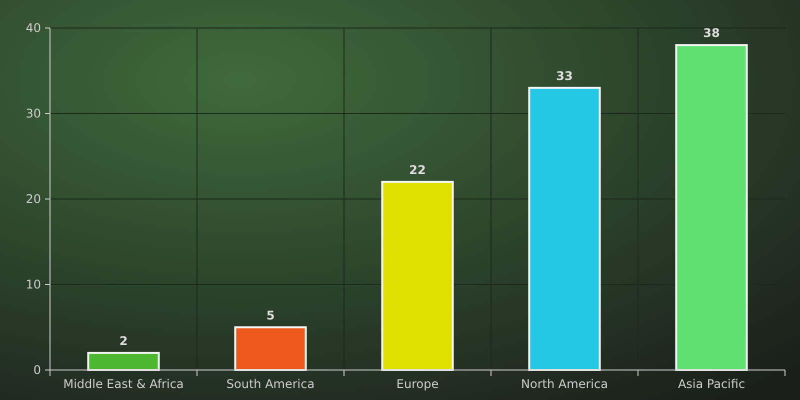 The image size is (800, 400). Describe the element at coordinates (33, 285) in the screenshot. I see `y-tick-label: 10` at that location.